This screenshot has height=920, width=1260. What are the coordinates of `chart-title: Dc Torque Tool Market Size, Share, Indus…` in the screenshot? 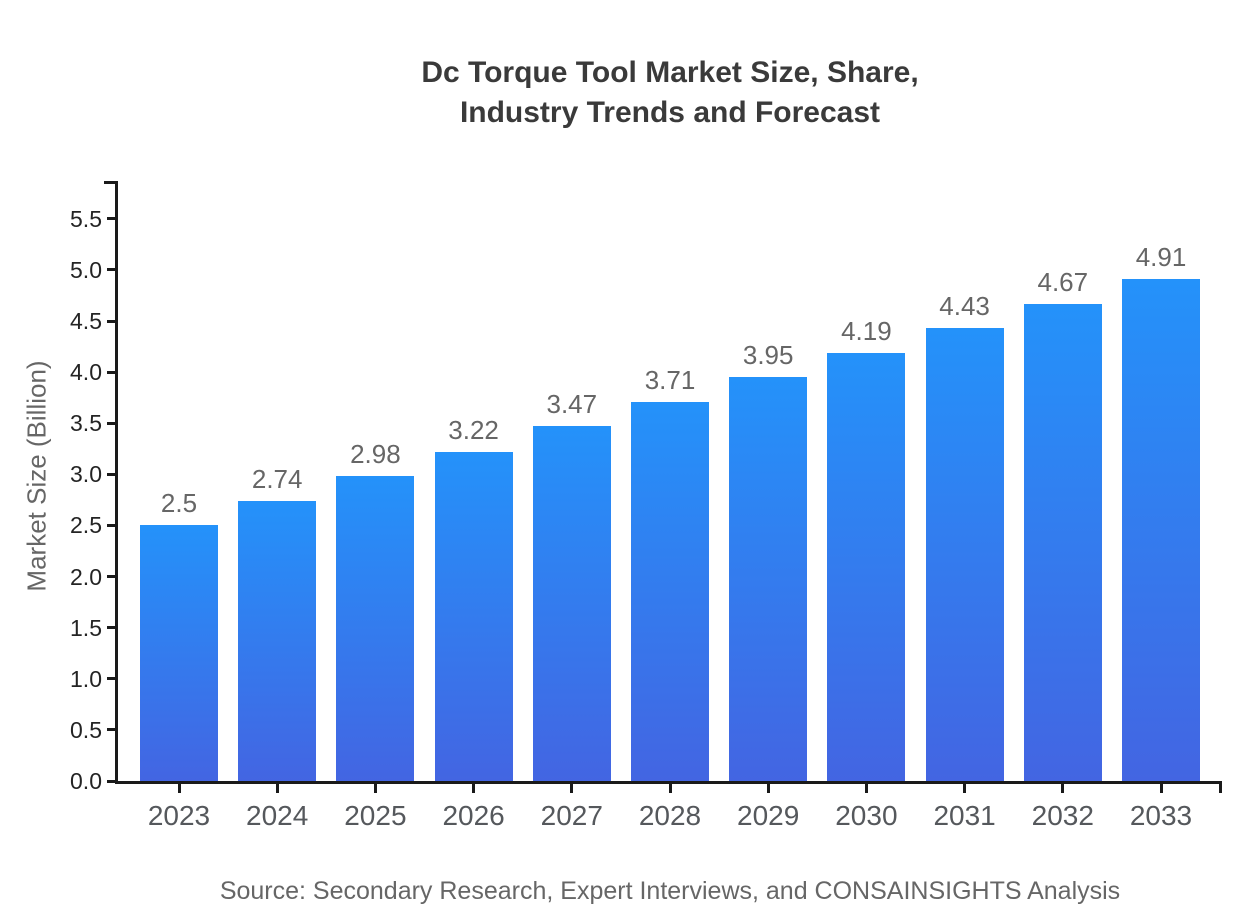 It's located at (670, 93).